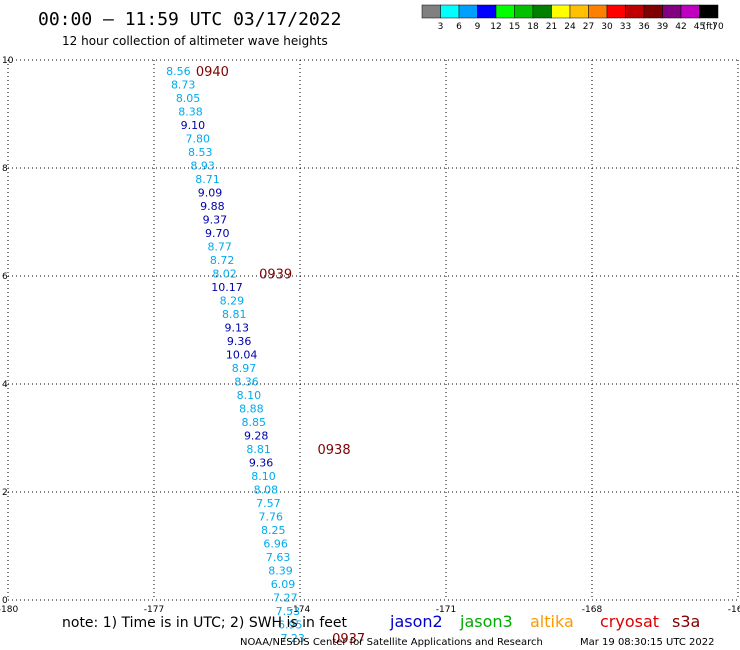  Describe the element at coordinates (495, 27) in the screenshot. I see `legend-tick-label: 12` at that location.